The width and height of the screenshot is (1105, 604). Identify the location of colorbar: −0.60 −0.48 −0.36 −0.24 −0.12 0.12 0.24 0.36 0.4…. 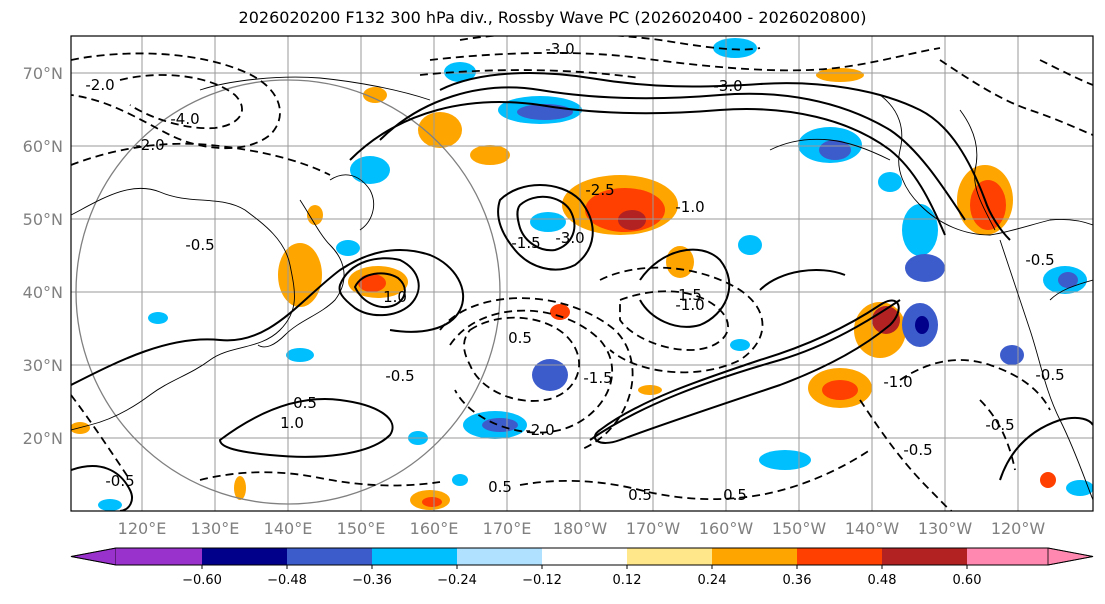
(582, 567).